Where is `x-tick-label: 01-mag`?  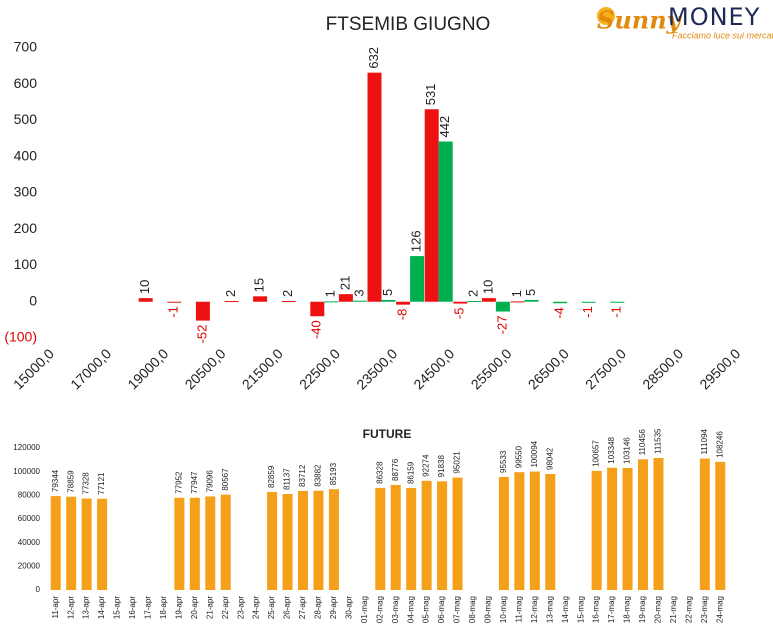 x-tick-label: 01-mag is located at coordinates (364, 609).